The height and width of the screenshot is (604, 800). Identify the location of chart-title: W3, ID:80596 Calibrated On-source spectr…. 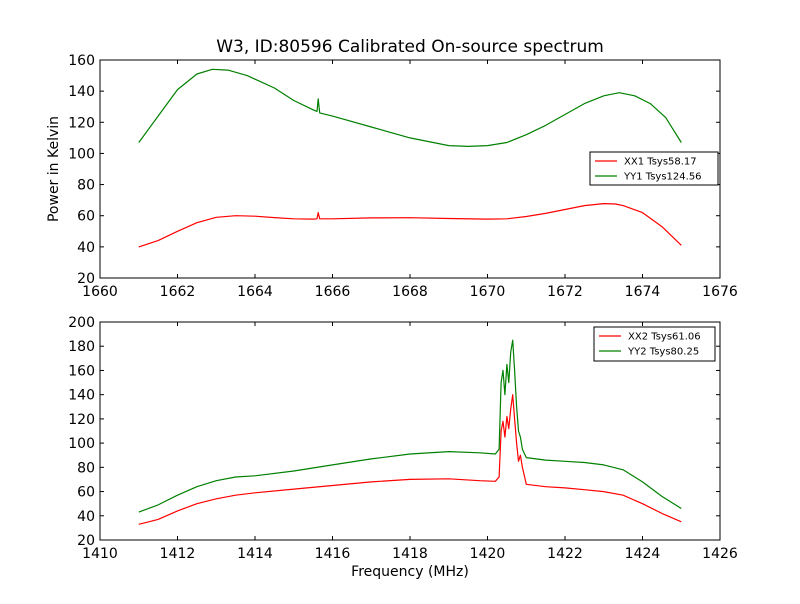
(410, 47).